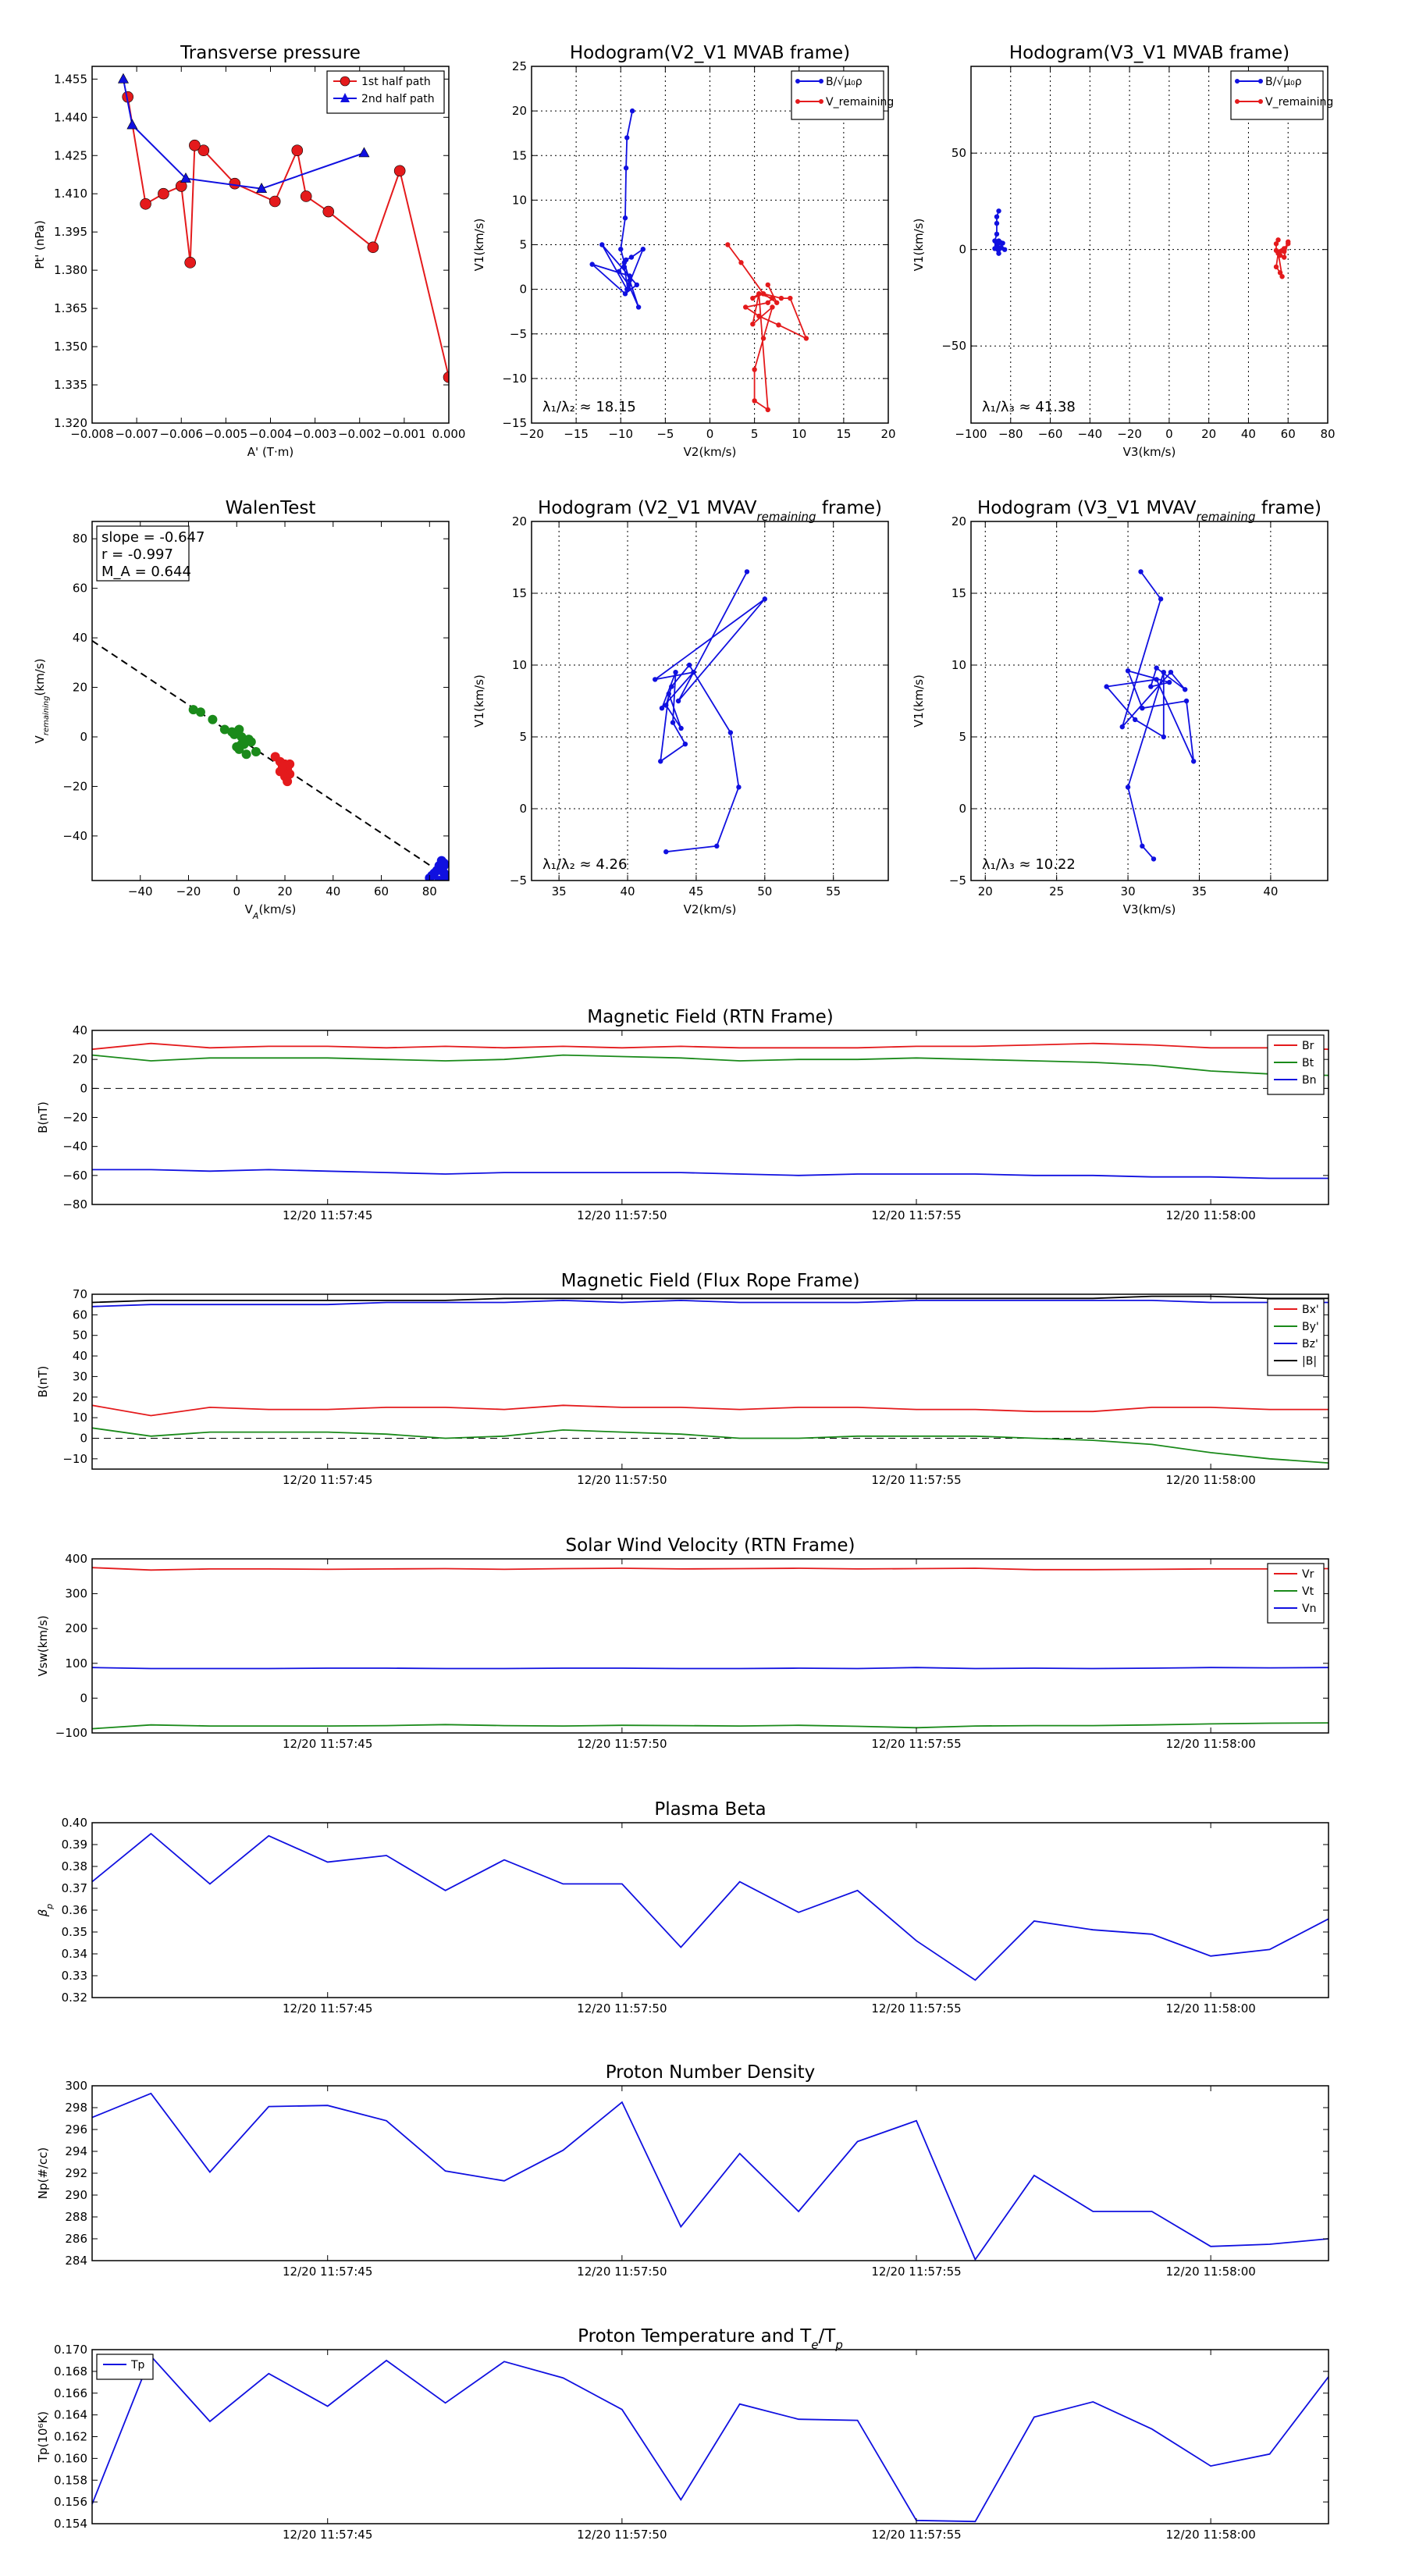 This screenshot has height=2576, width=1405. What do you see at coordinates (84, 737) in the screenshot?
I see `y-tick-label: 0` at bounding box center [84, 737].